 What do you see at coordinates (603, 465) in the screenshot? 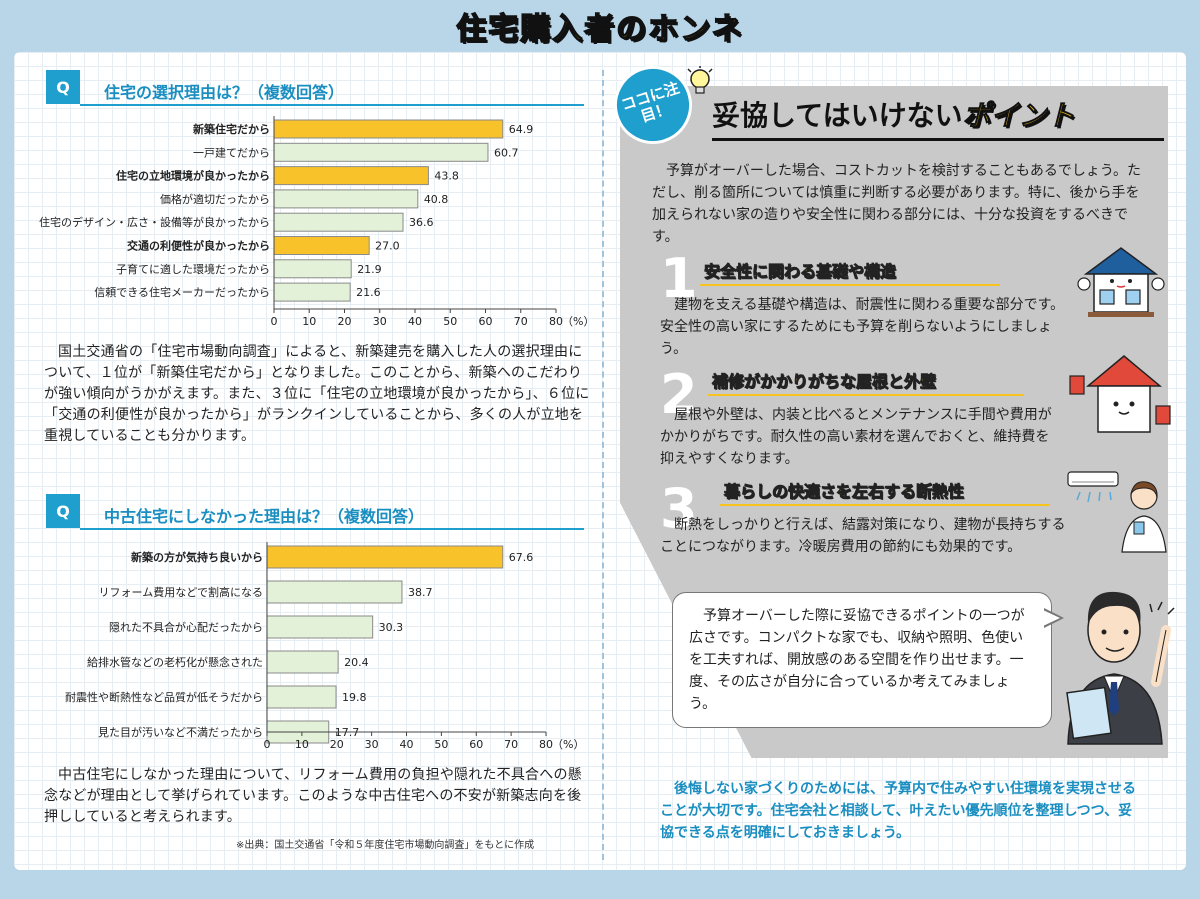
I see `center-divider` at bounding box center [603, 465].